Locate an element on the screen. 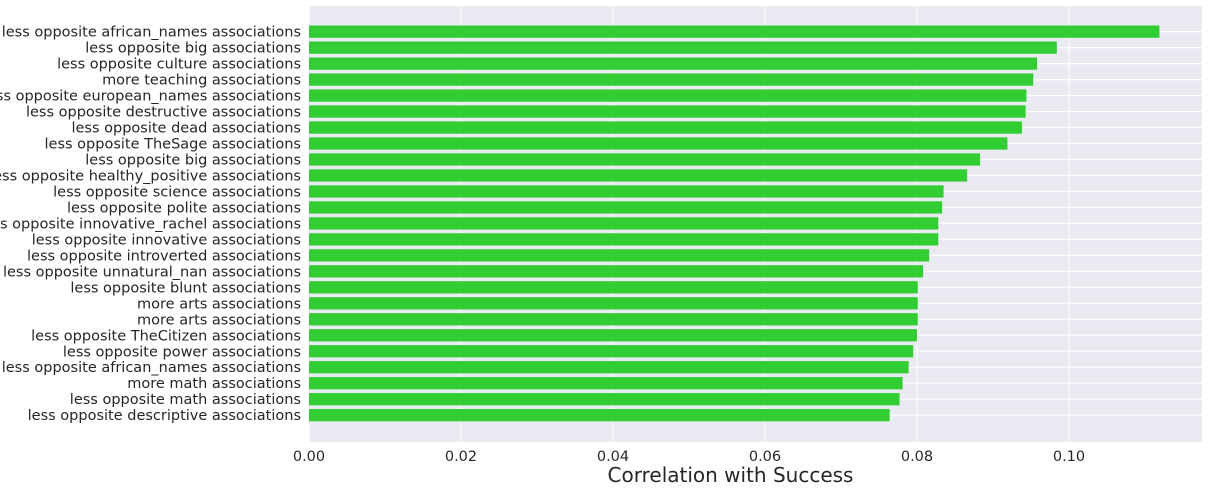  x-tick-label: 0.06 is located at coordinates (765, 457).